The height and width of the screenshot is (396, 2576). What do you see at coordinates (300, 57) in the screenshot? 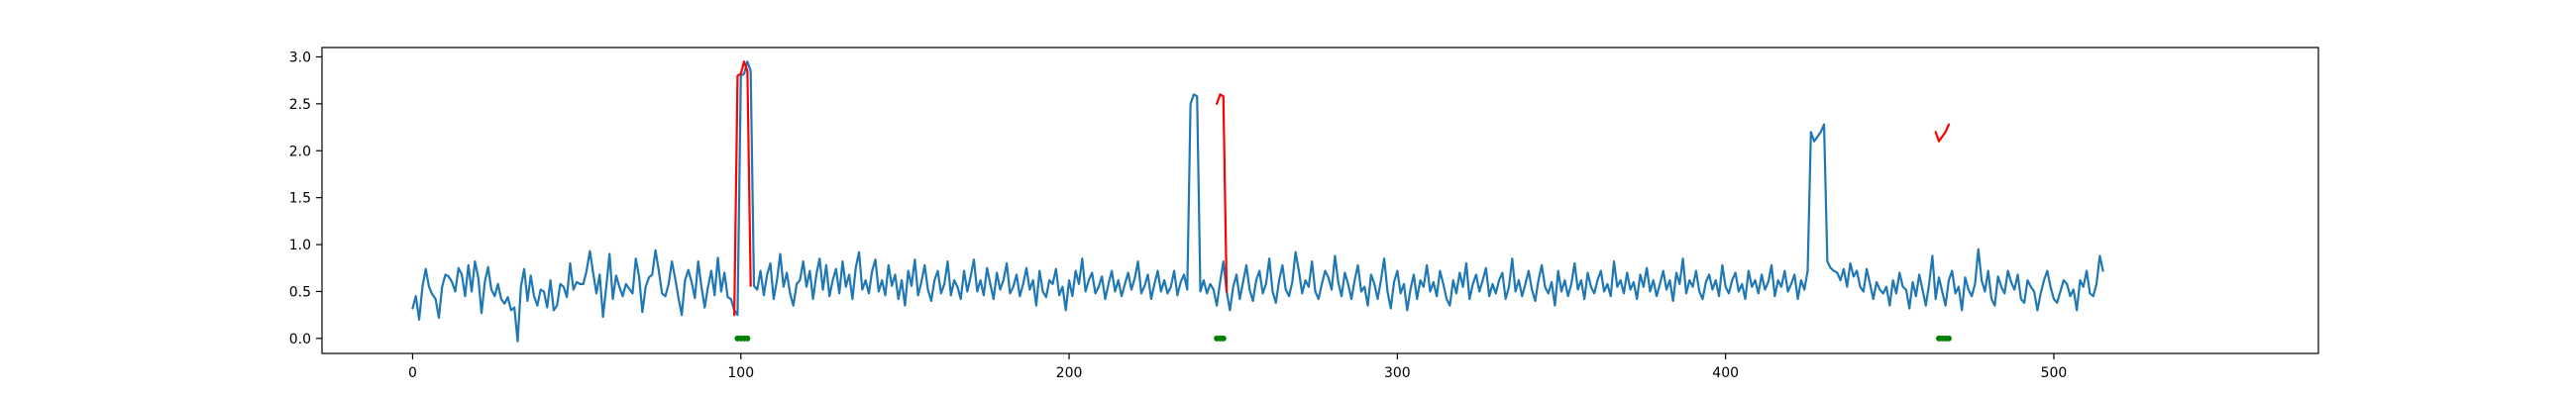
I see `y-tick-label: 3.0` at bounding box center [300, 57].